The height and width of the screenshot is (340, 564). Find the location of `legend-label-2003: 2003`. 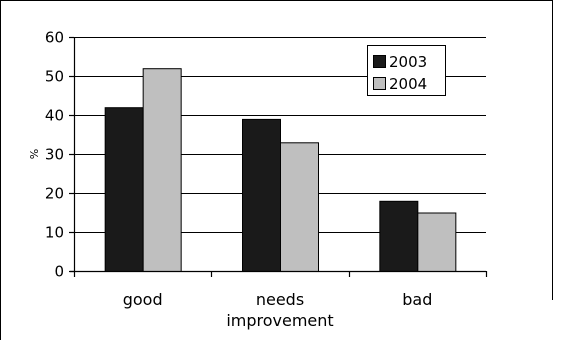

legend-label-2003: 2003 is located at coordinates (408, 62).